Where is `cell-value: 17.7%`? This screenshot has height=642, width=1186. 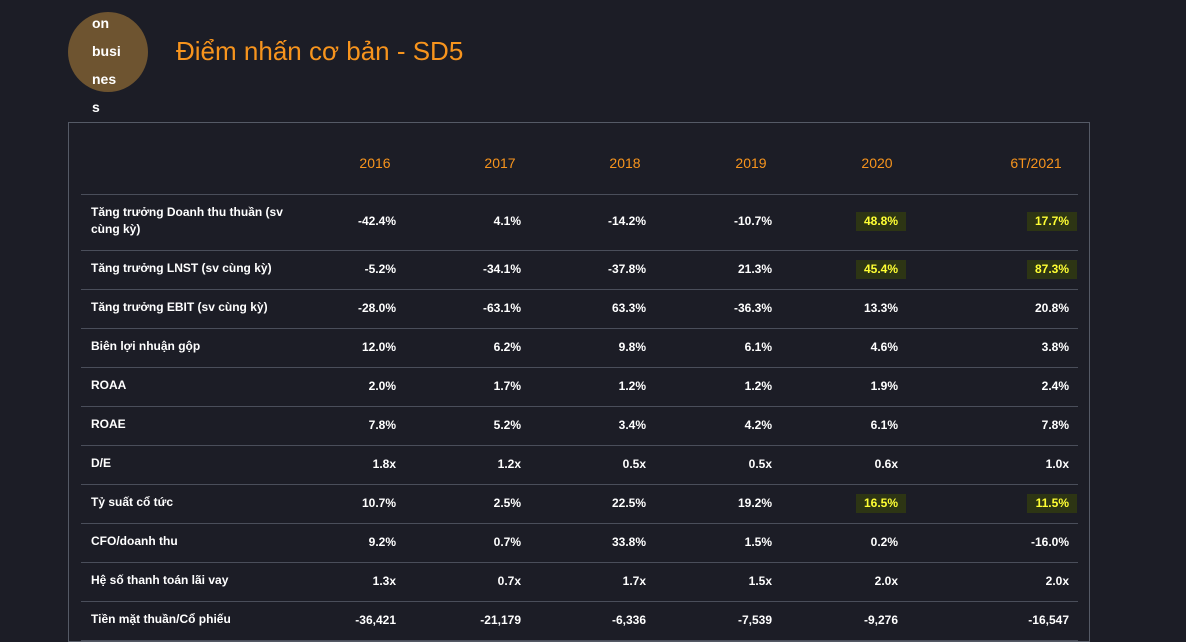
cell-value: 17.7% is located at coordinates (1051, 221).